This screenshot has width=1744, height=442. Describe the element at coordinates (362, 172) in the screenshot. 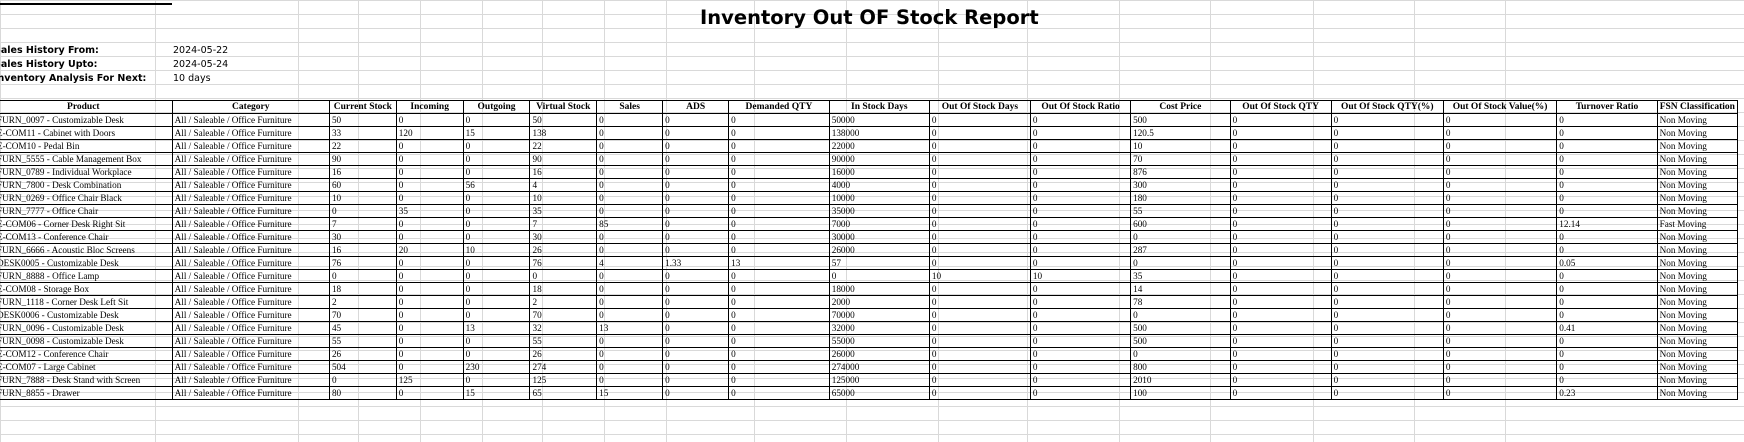

I see `cell-current-stock: 16` at that location.